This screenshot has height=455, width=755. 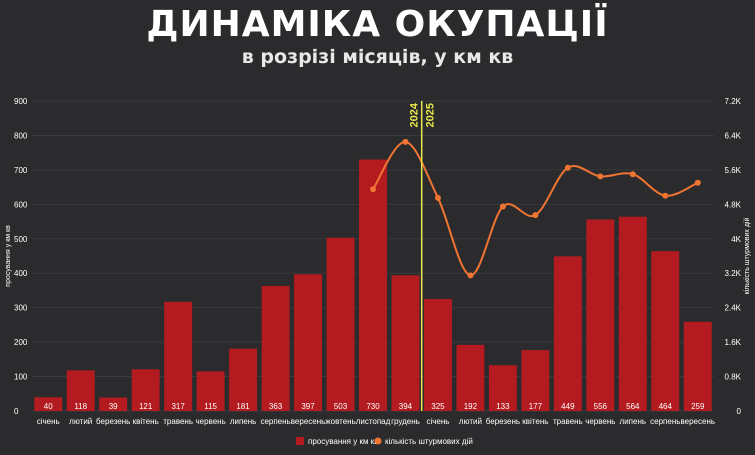 What do you see at coordinates (373, 406) in the screenshot?
I see `bar-value-label: 730` at bounding box center [373, 406].